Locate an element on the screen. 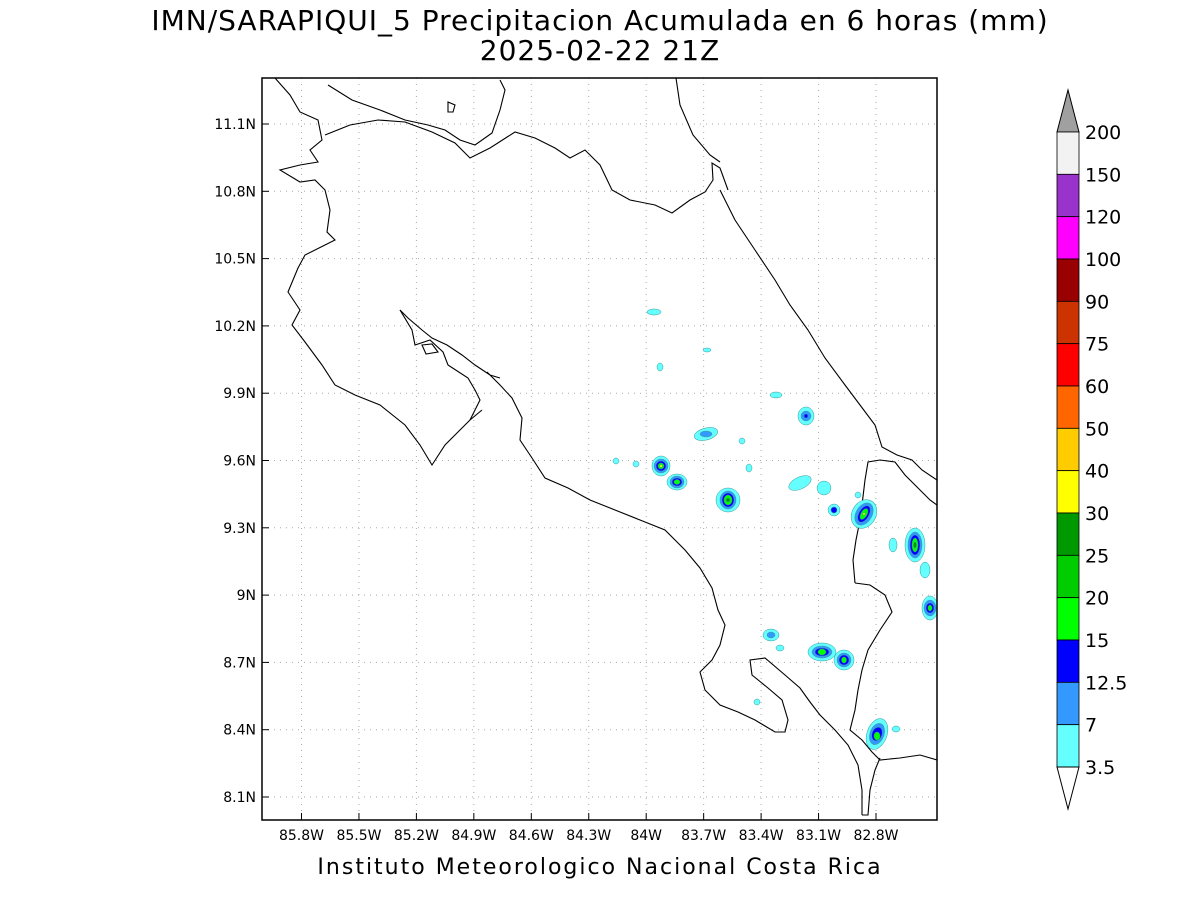  colorbar-label: 200 is located at coordinates (1103, 133).